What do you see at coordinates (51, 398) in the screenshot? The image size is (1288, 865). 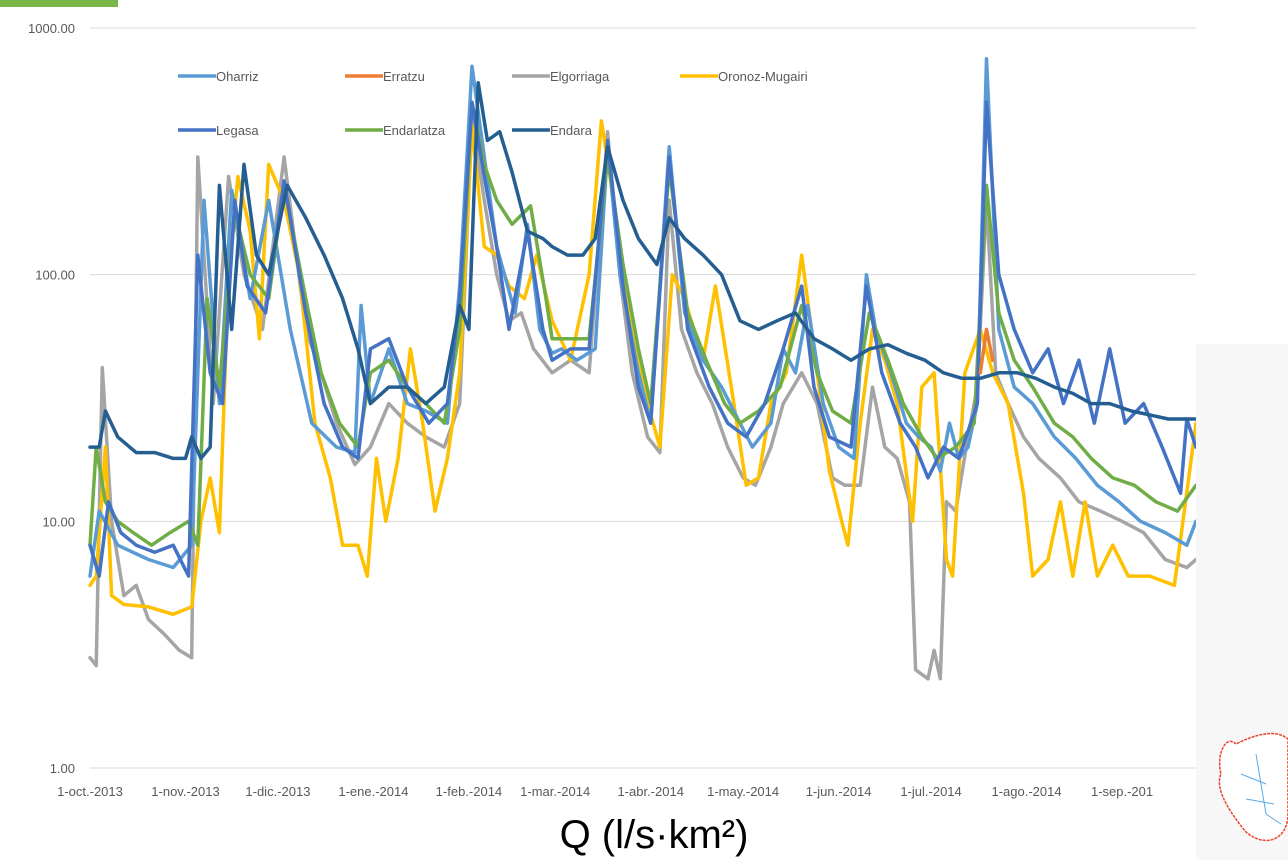 I see `y-axis-ticks: 1000.00 100.00 10.00 1.00` at bounding box center [51, 398].